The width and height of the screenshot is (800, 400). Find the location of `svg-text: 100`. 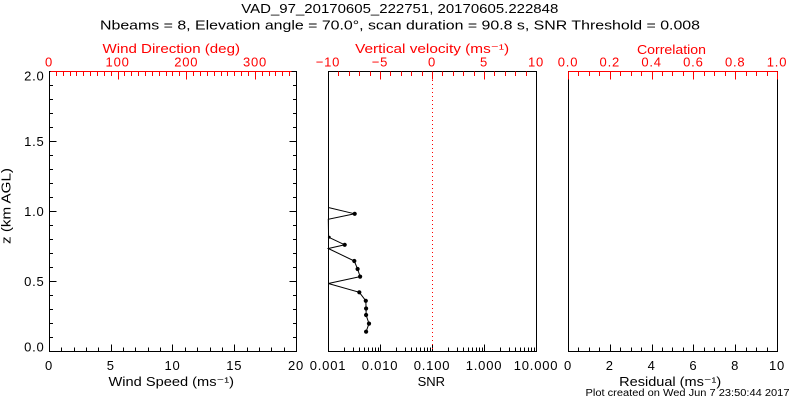

svg-text: 100 is located at coordinates (118, 62).